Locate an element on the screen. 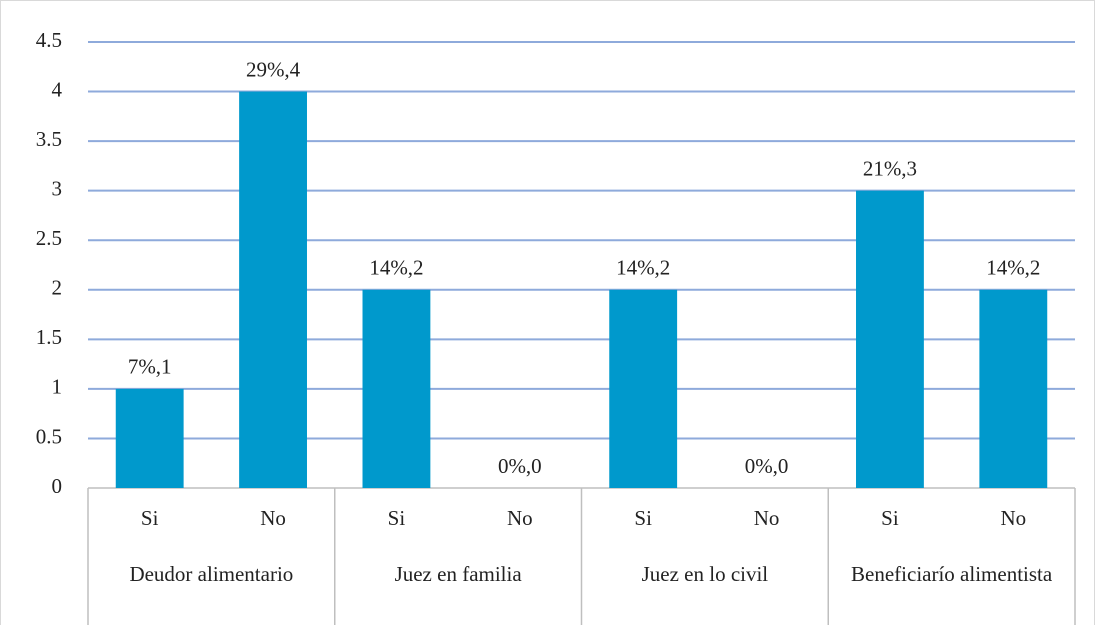  data-label: 7%,1 is located at coordinates (150, 367).